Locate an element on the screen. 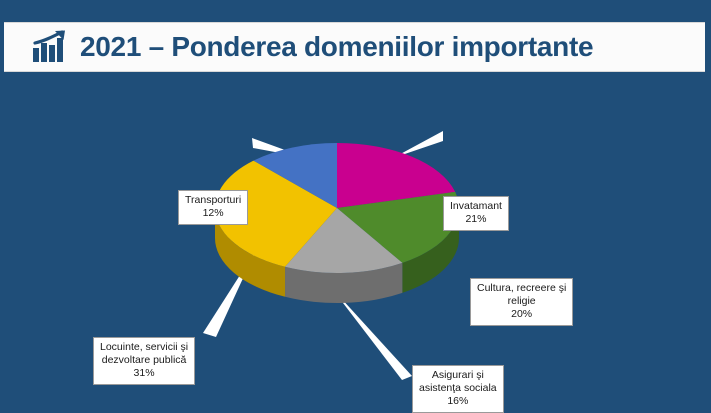 The width and height of the screenshot is (711, 413). pie-top-face is located at coordinates (337, 208).